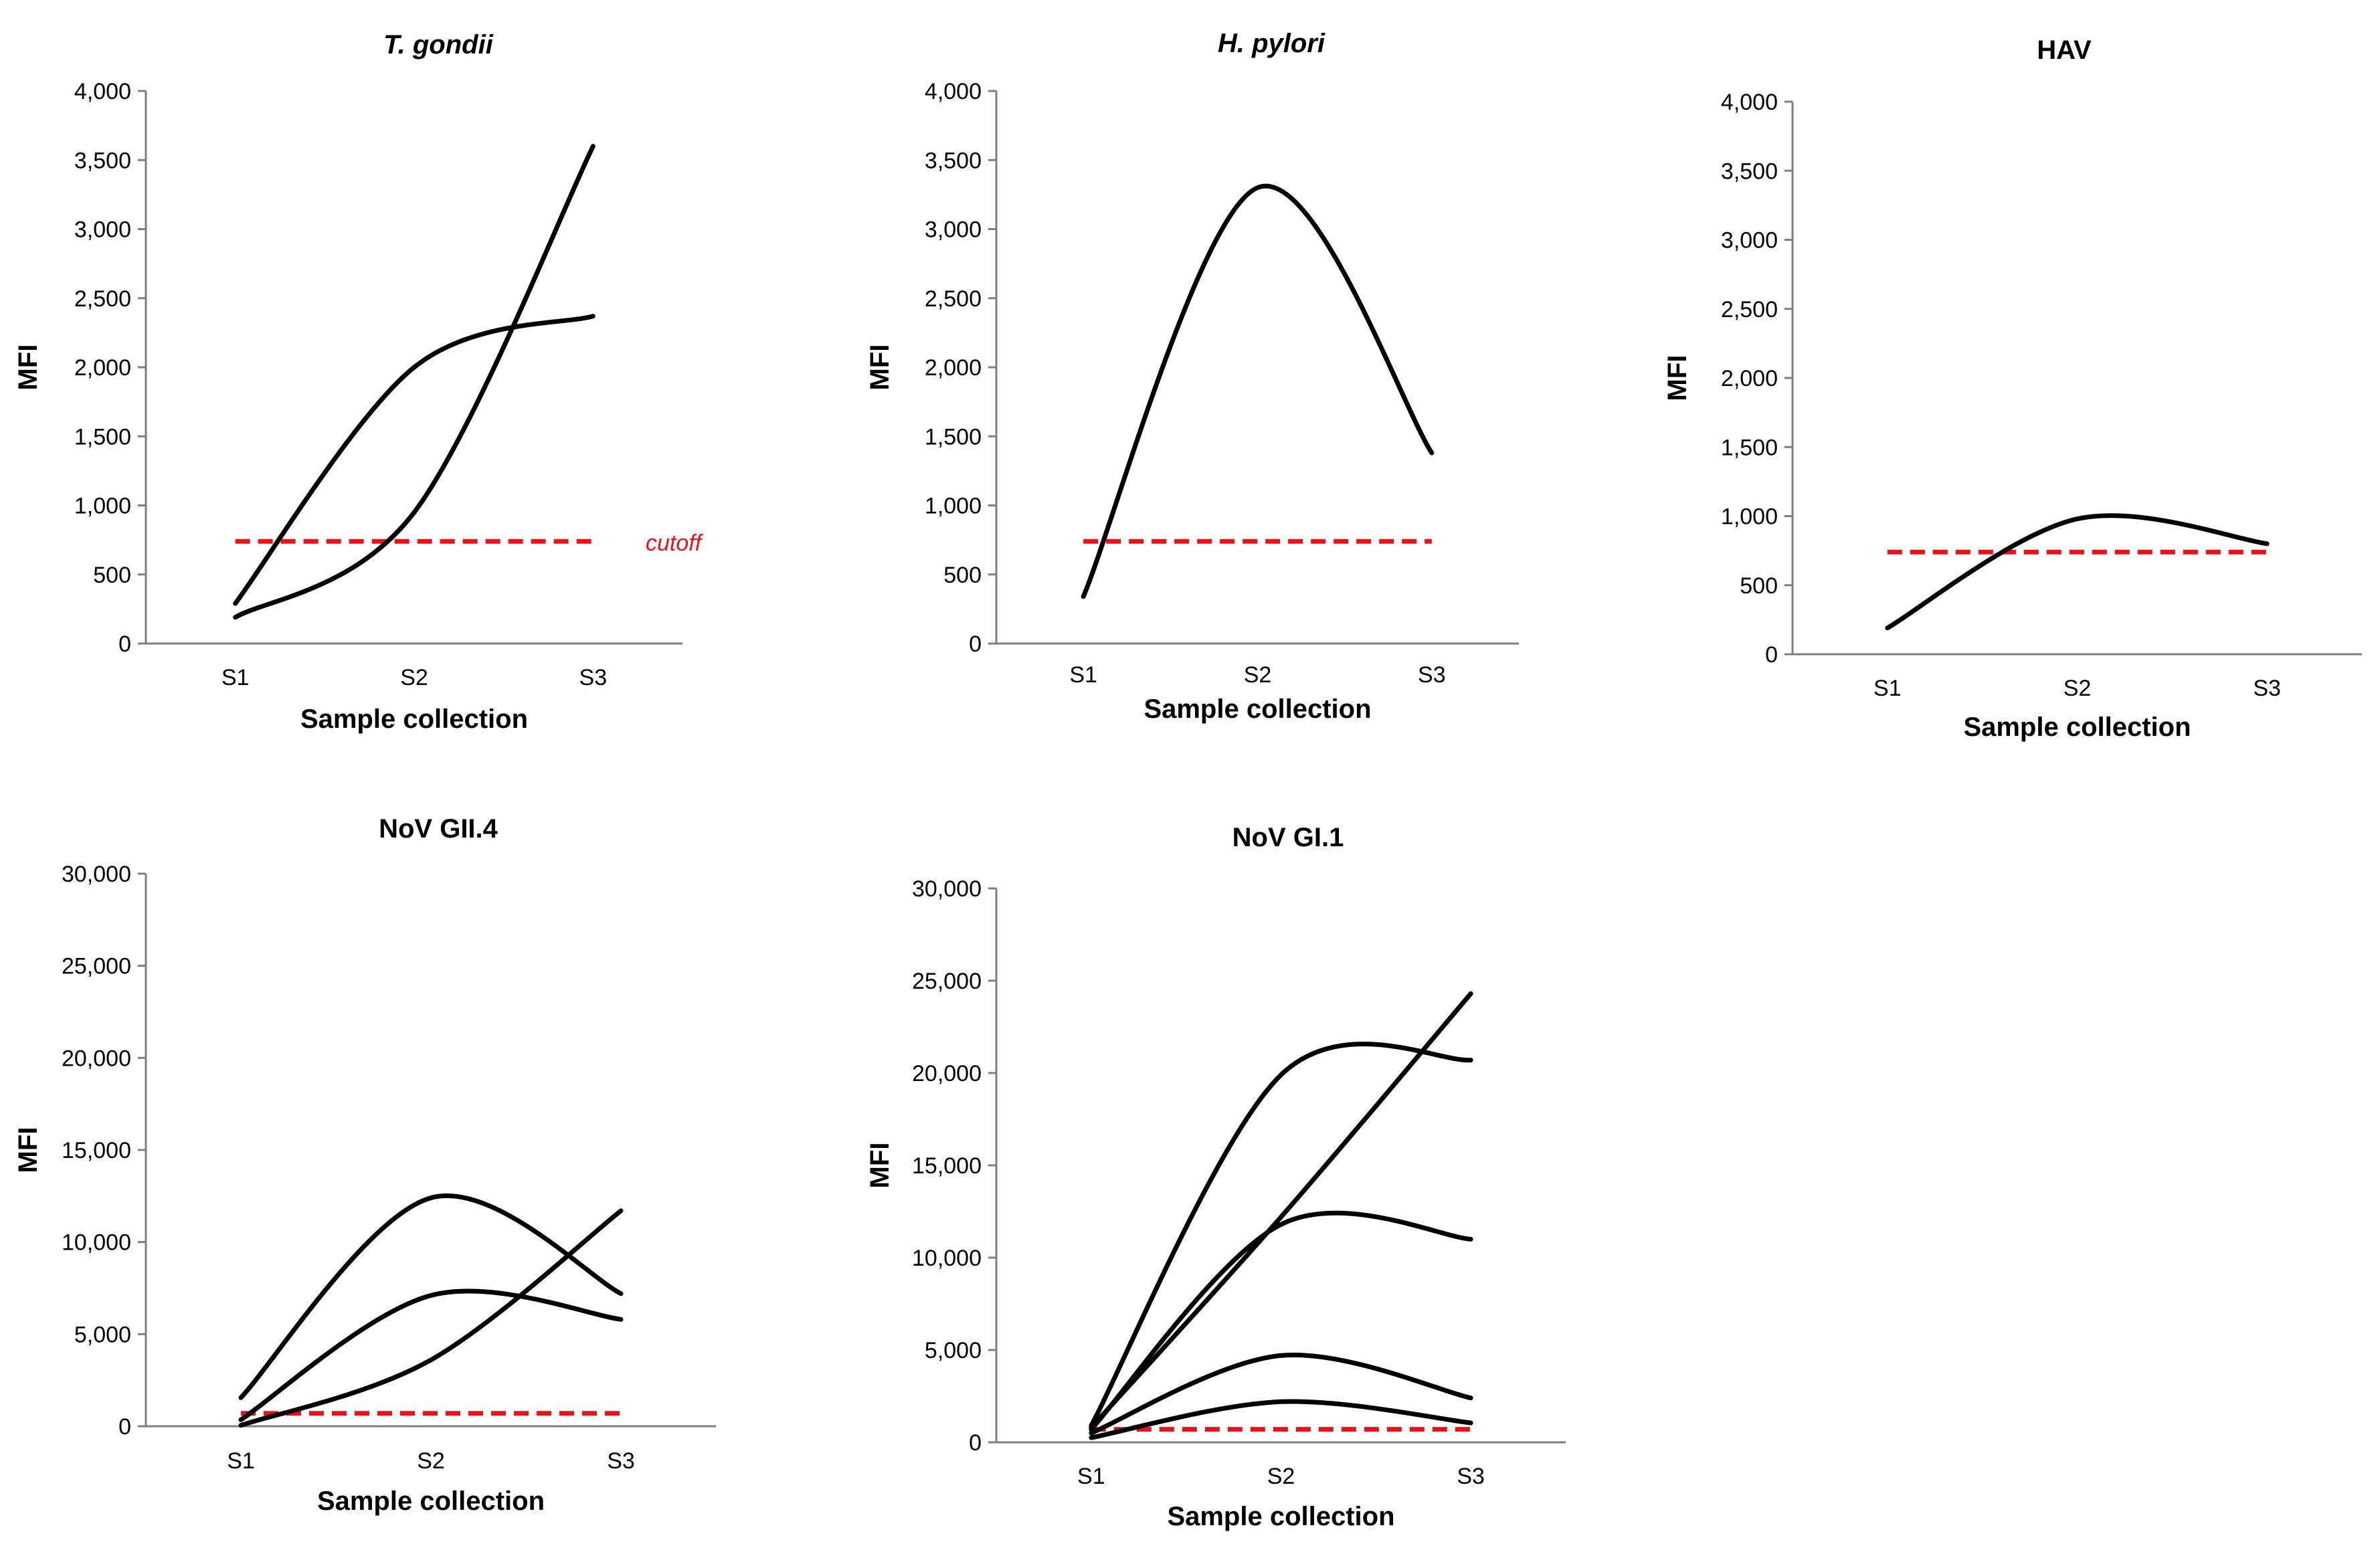 Image resolution: width=2380 pixels, height=1550 pixels. What do you see at coordinates (438, 829) in the screenshot?
I see `chart-title: NoV GII.4` at bounding box center [438, 829].